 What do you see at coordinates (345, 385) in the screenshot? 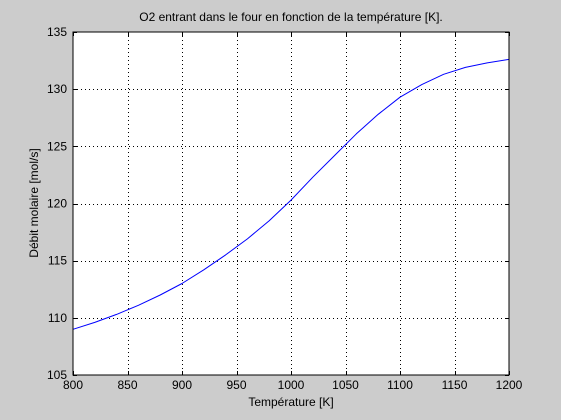
I see `x-tick-label: 1050` at bounding box center [345, 385].